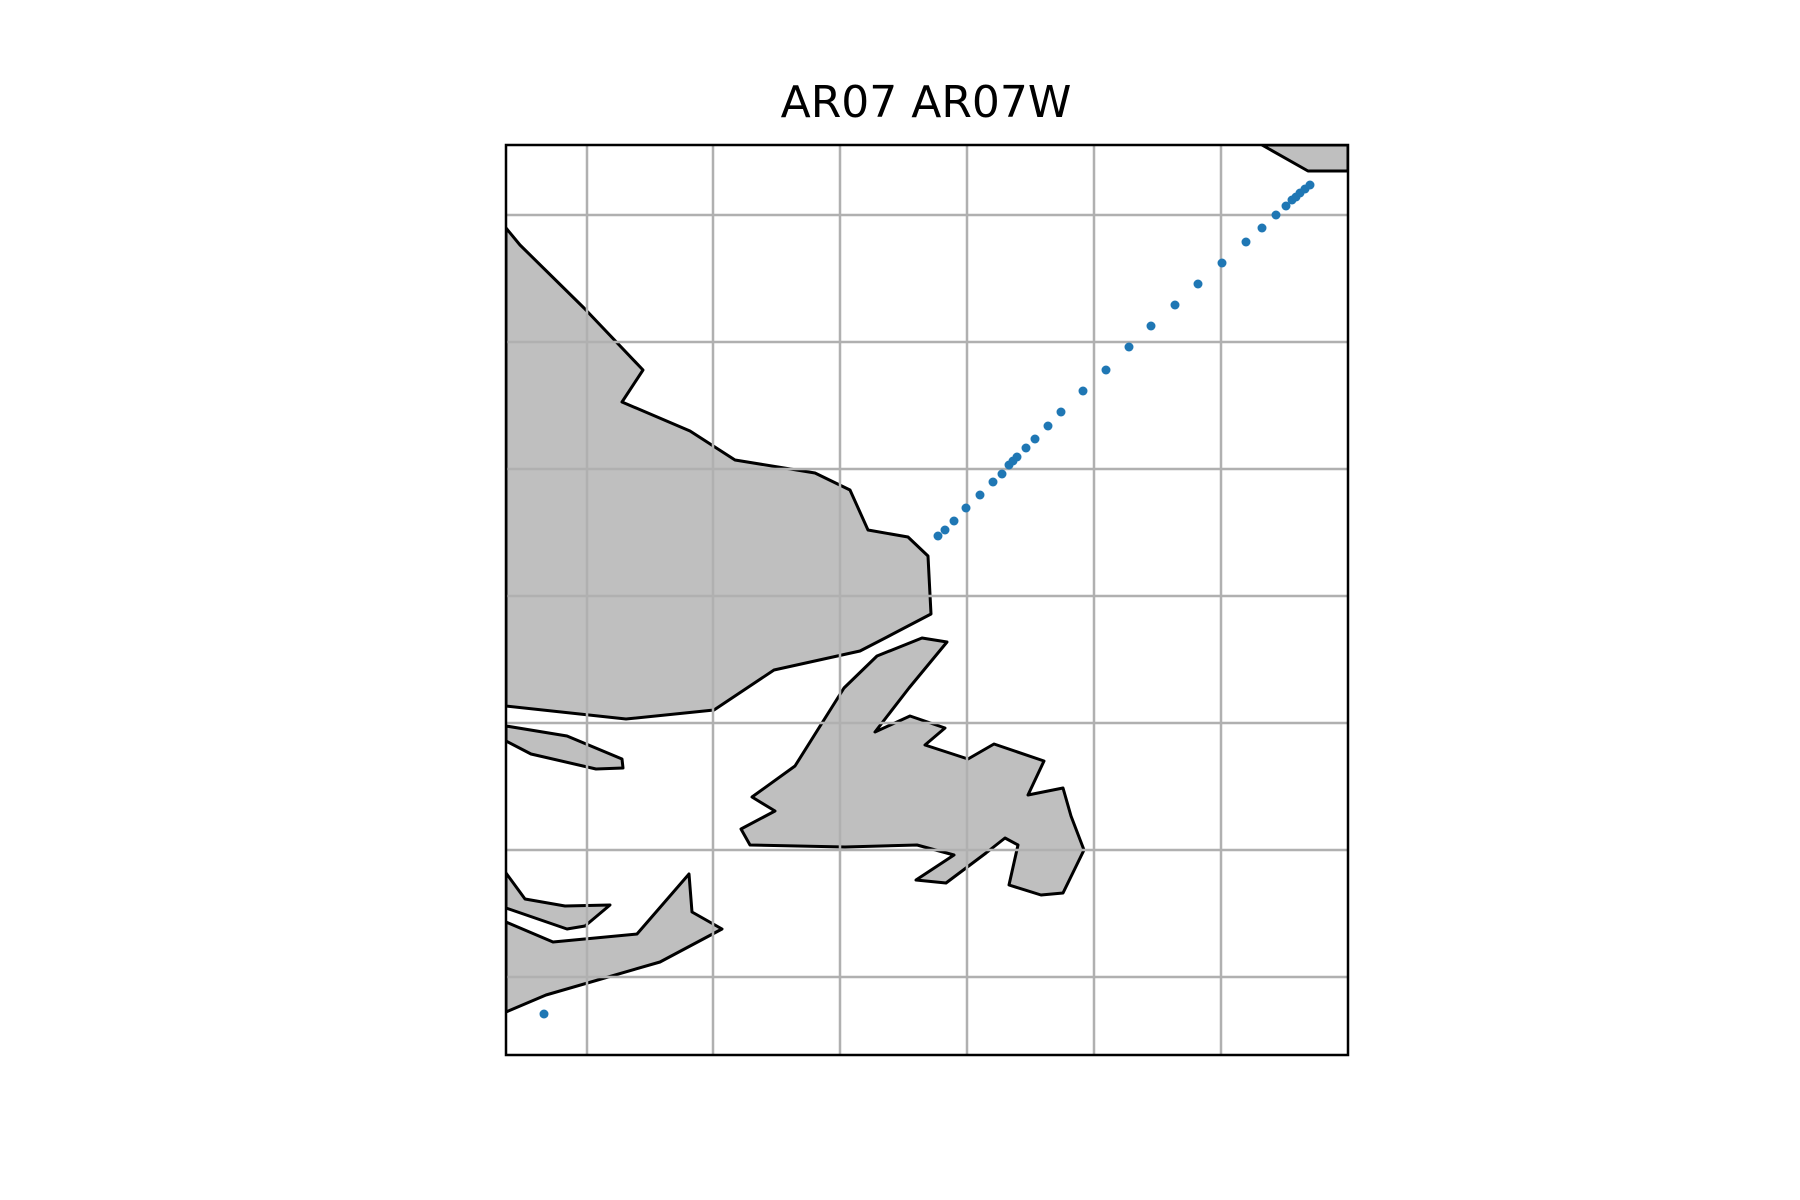  What do you see at coordinates (926, 102) in the screenshot?
I see `map-title: AR07 AR07W` at bounding box center [926, 102].